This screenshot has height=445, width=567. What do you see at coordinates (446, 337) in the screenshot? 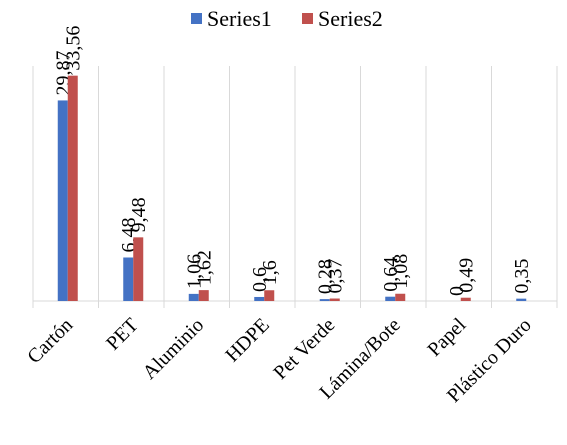
I see `x-tick-label: Papel` at bounding box center [446, 337].